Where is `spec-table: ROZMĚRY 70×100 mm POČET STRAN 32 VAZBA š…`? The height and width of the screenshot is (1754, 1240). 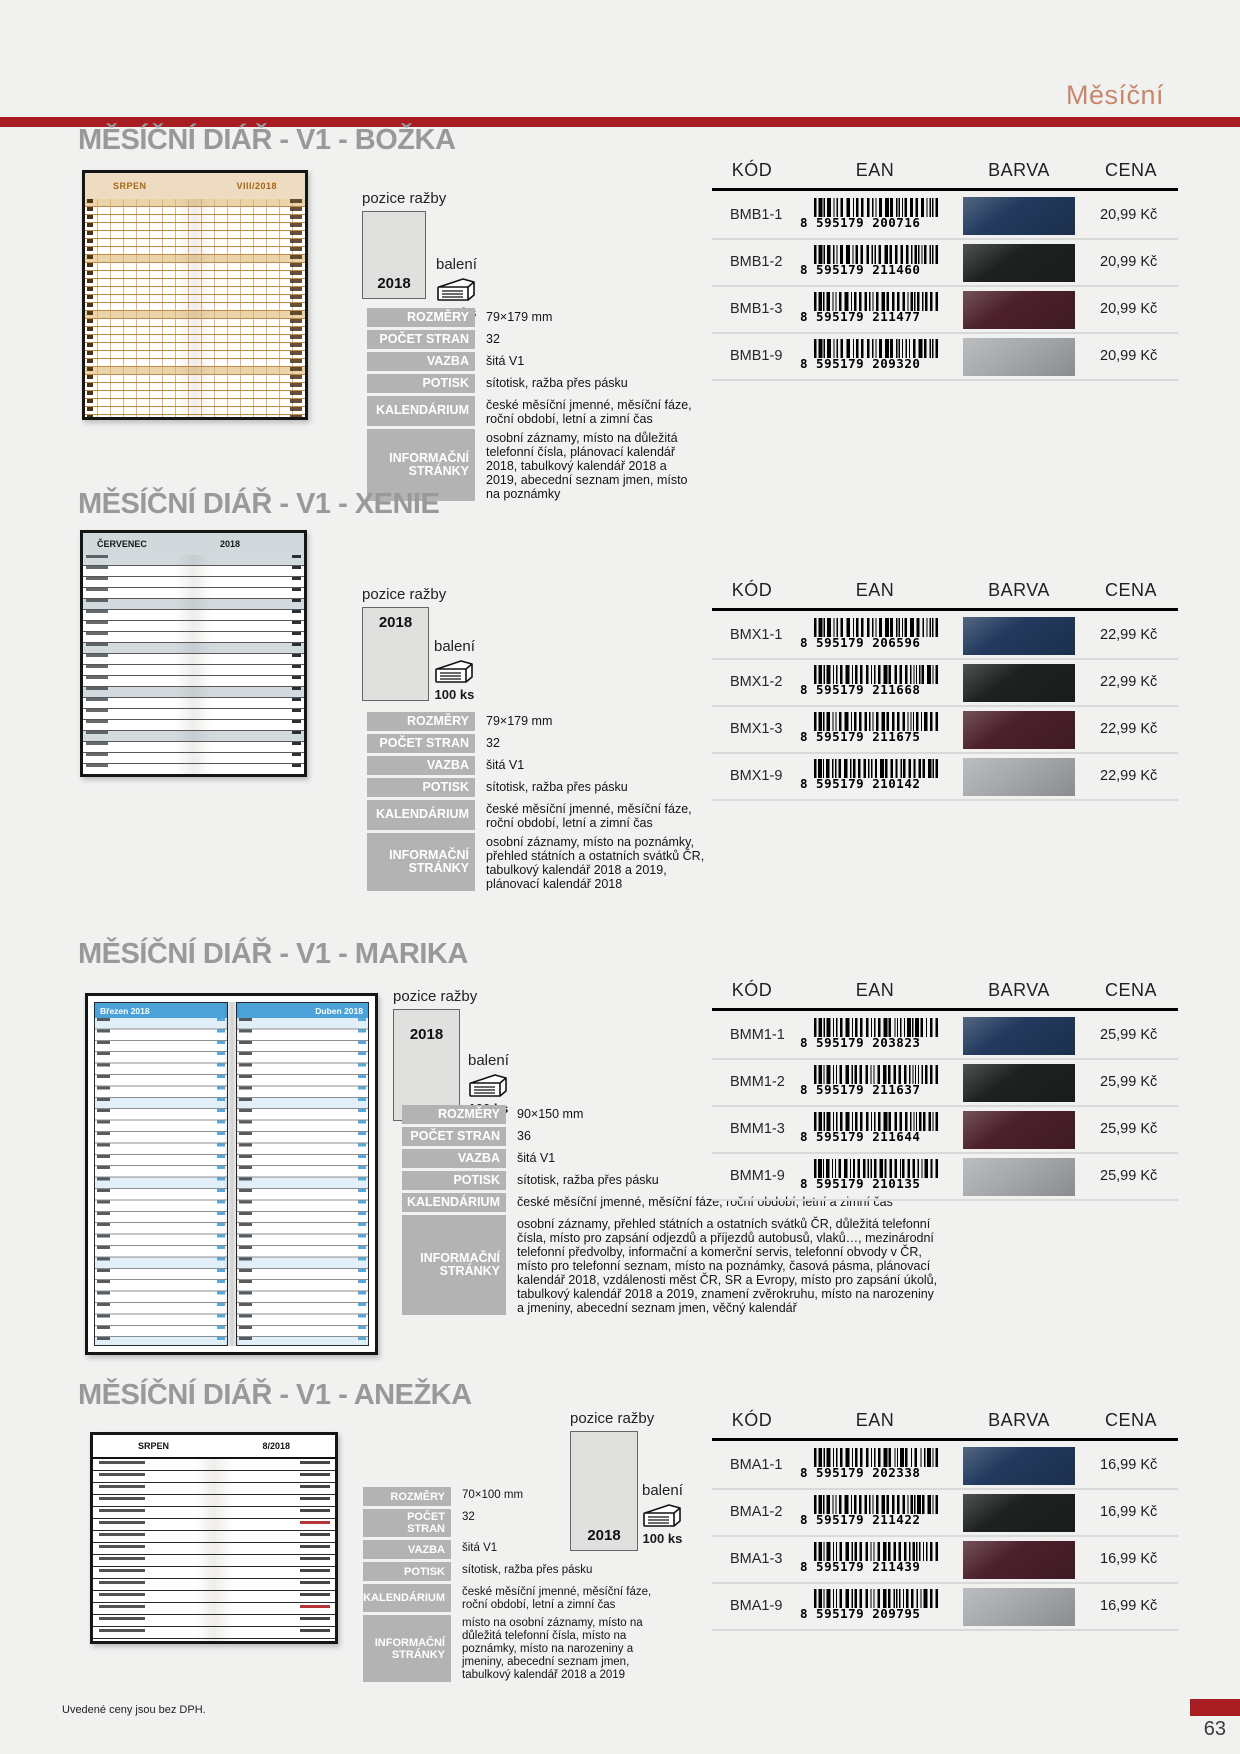 spec-table: ROZMĚRY 70×100 mm POČET STRAN 32 VAZBA š… is located at coordinates (517, 1586).